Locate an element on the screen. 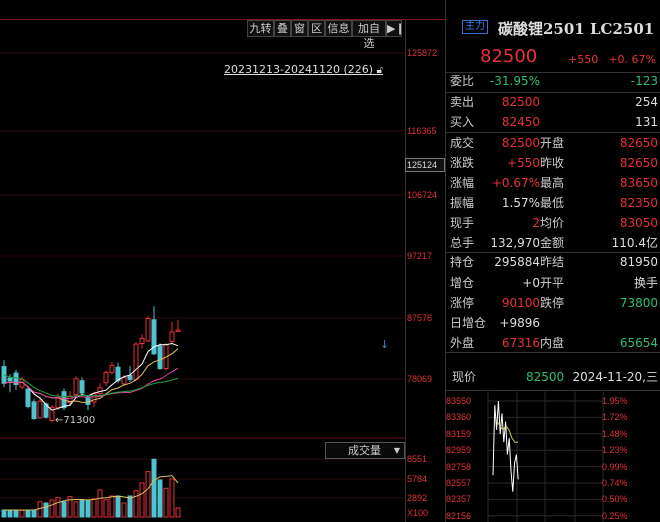  toolbar-button-1: 叠 is located at coordinates (282, 28).